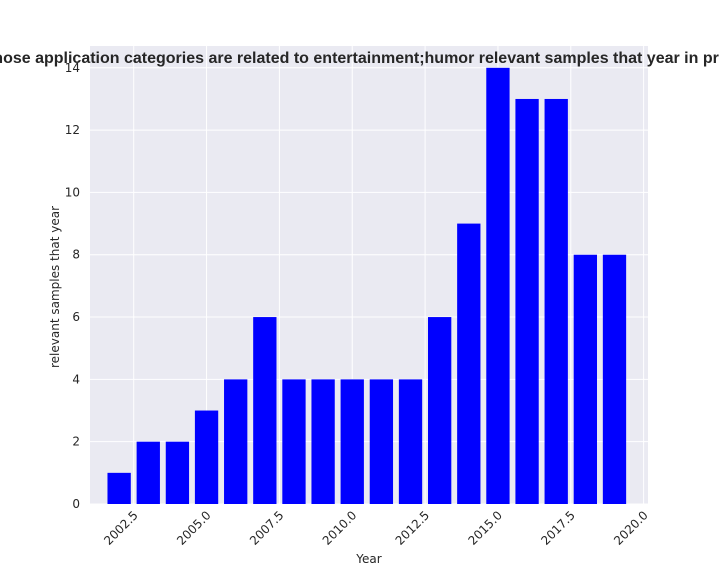 The width and height of the screenshot is (720, 576). Describe the element at coordinates (76, 255) in the screenshot. I see `y-tick-label: 8` at that location.